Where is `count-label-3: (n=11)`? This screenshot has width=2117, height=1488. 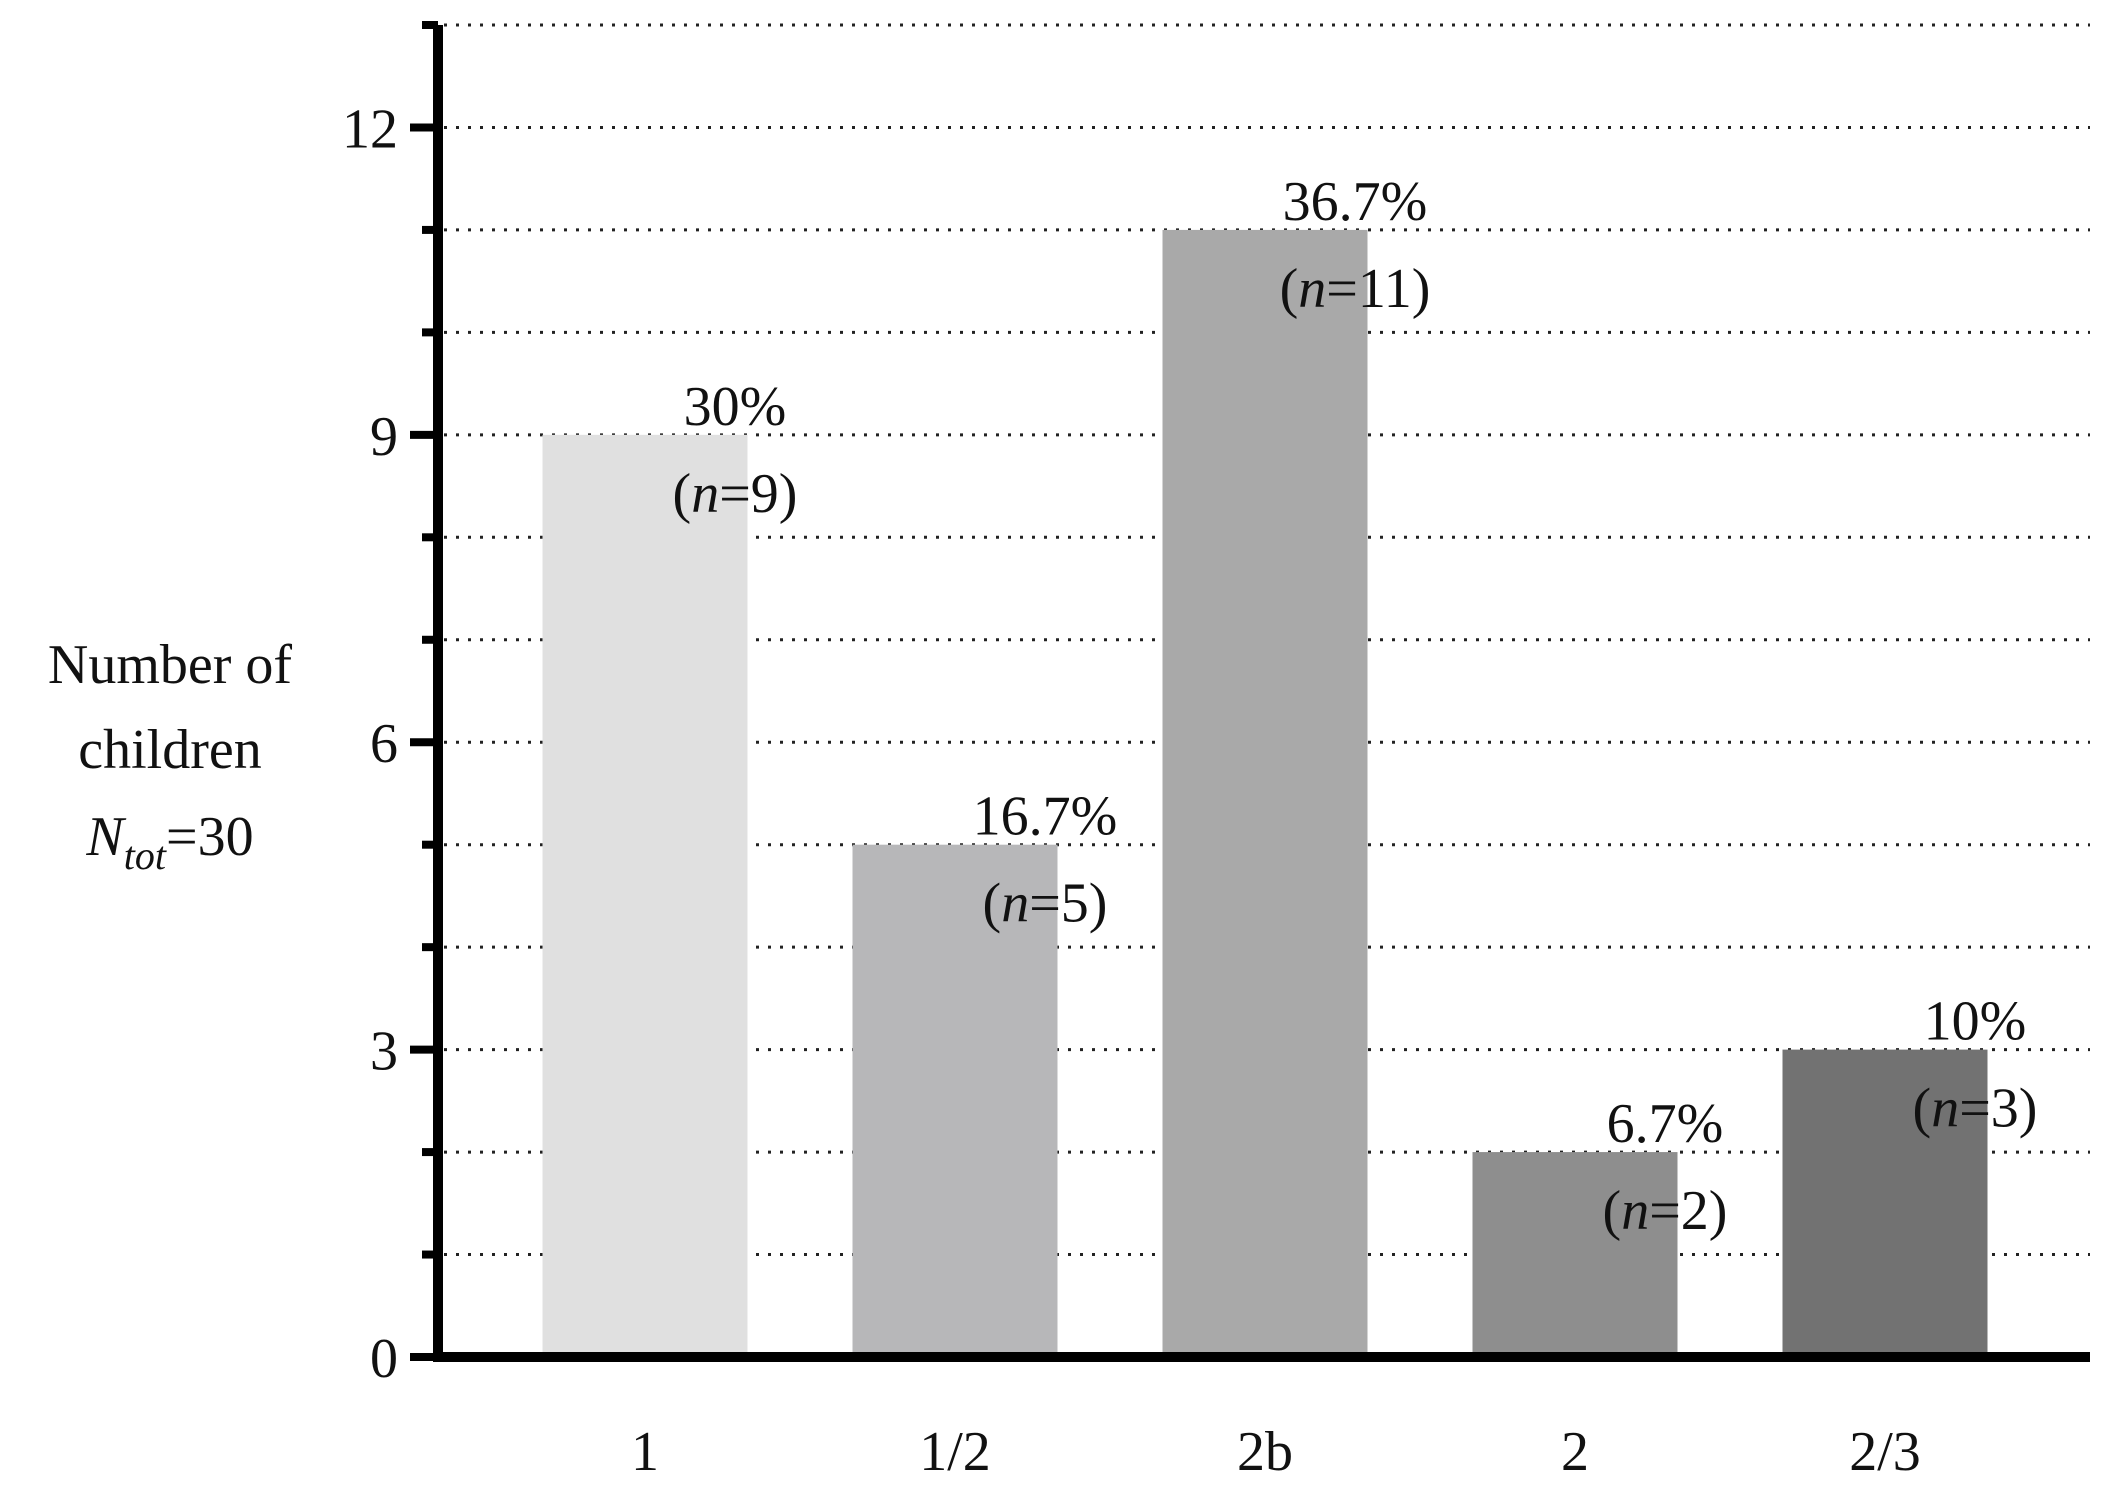 count-label-3: (n=11) is located at coordinates (1355, 289).